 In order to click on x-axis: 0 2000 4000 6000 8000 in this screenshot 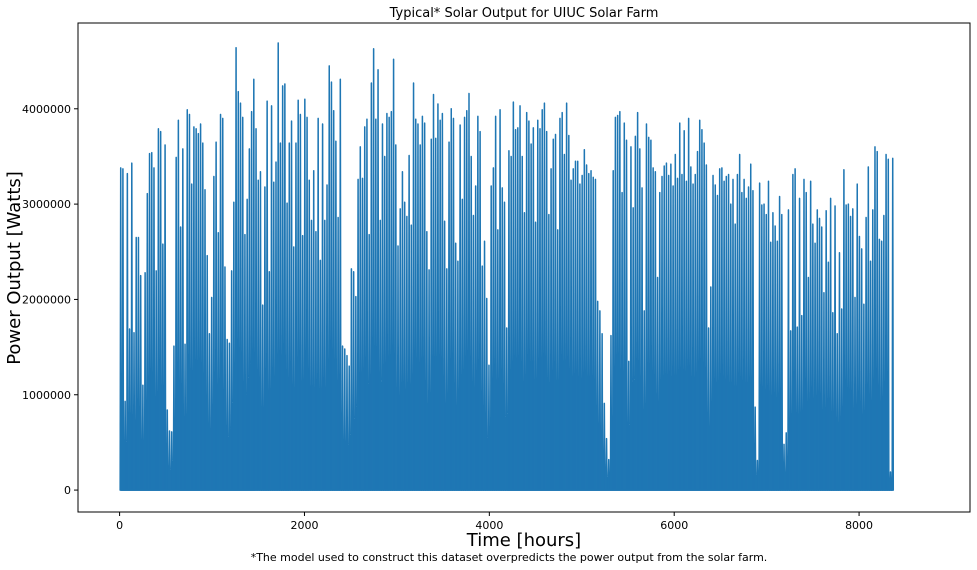, I will do `click(494, 522)`.